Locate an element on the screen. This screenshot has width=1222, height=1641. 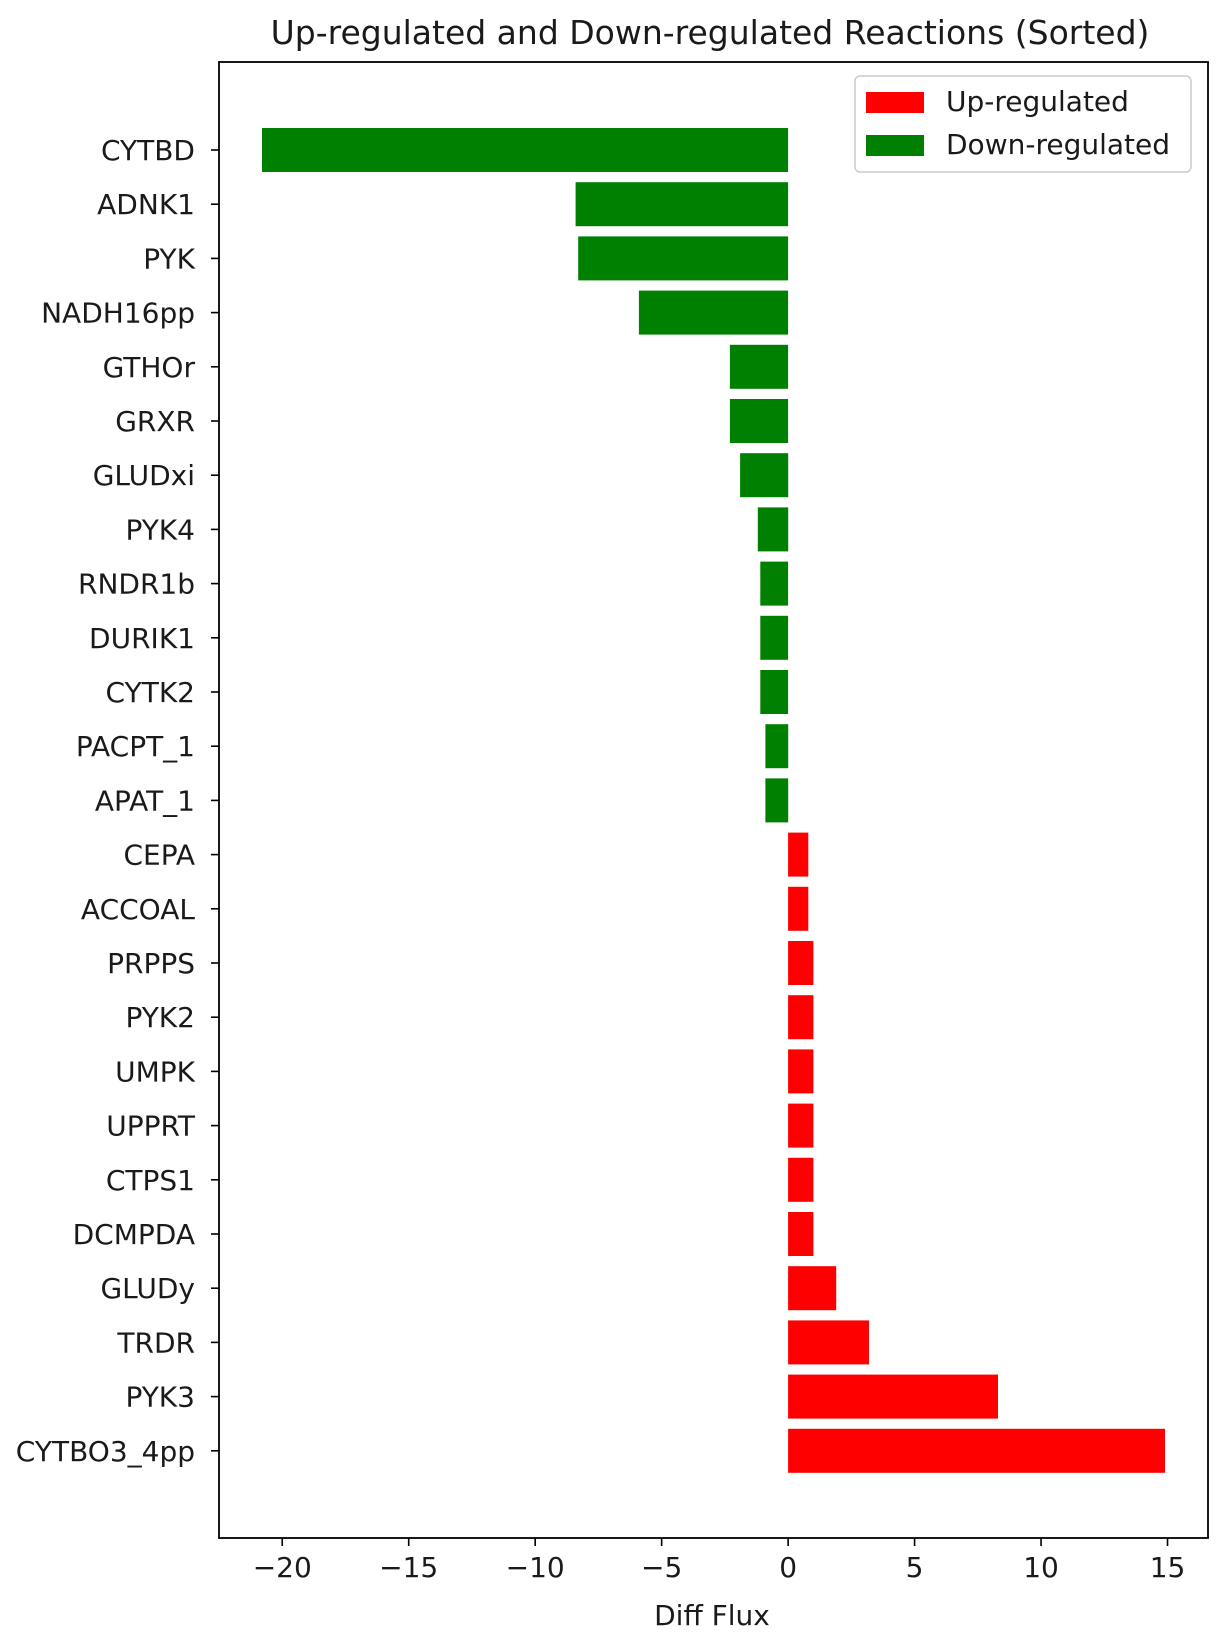
legend-label-down-regulated: Down-regulated is located at coordinates (1058, 144).